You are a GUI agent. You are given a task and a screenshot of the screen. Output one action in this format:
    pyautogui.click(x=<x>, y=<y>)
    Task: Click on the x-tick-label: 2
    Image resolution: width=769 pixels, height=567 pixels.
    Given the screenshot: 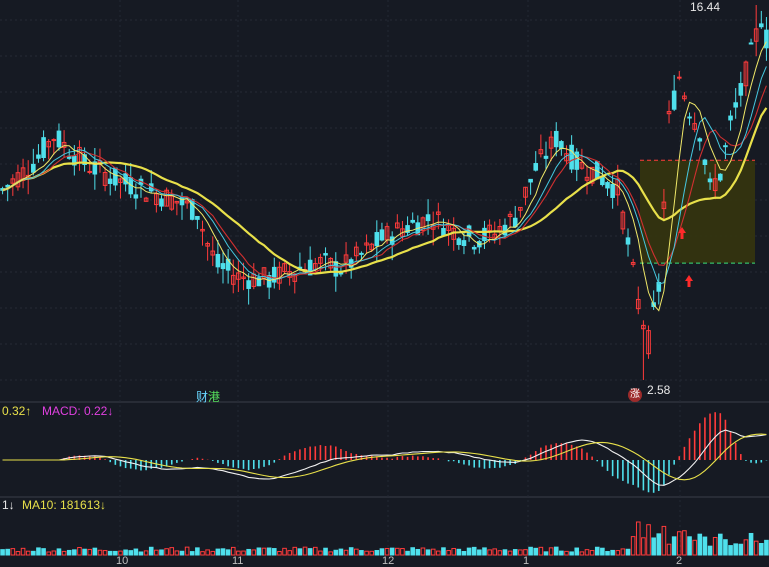 What is the action you would take?
    pyautogui.click(x=679, y=561)
    